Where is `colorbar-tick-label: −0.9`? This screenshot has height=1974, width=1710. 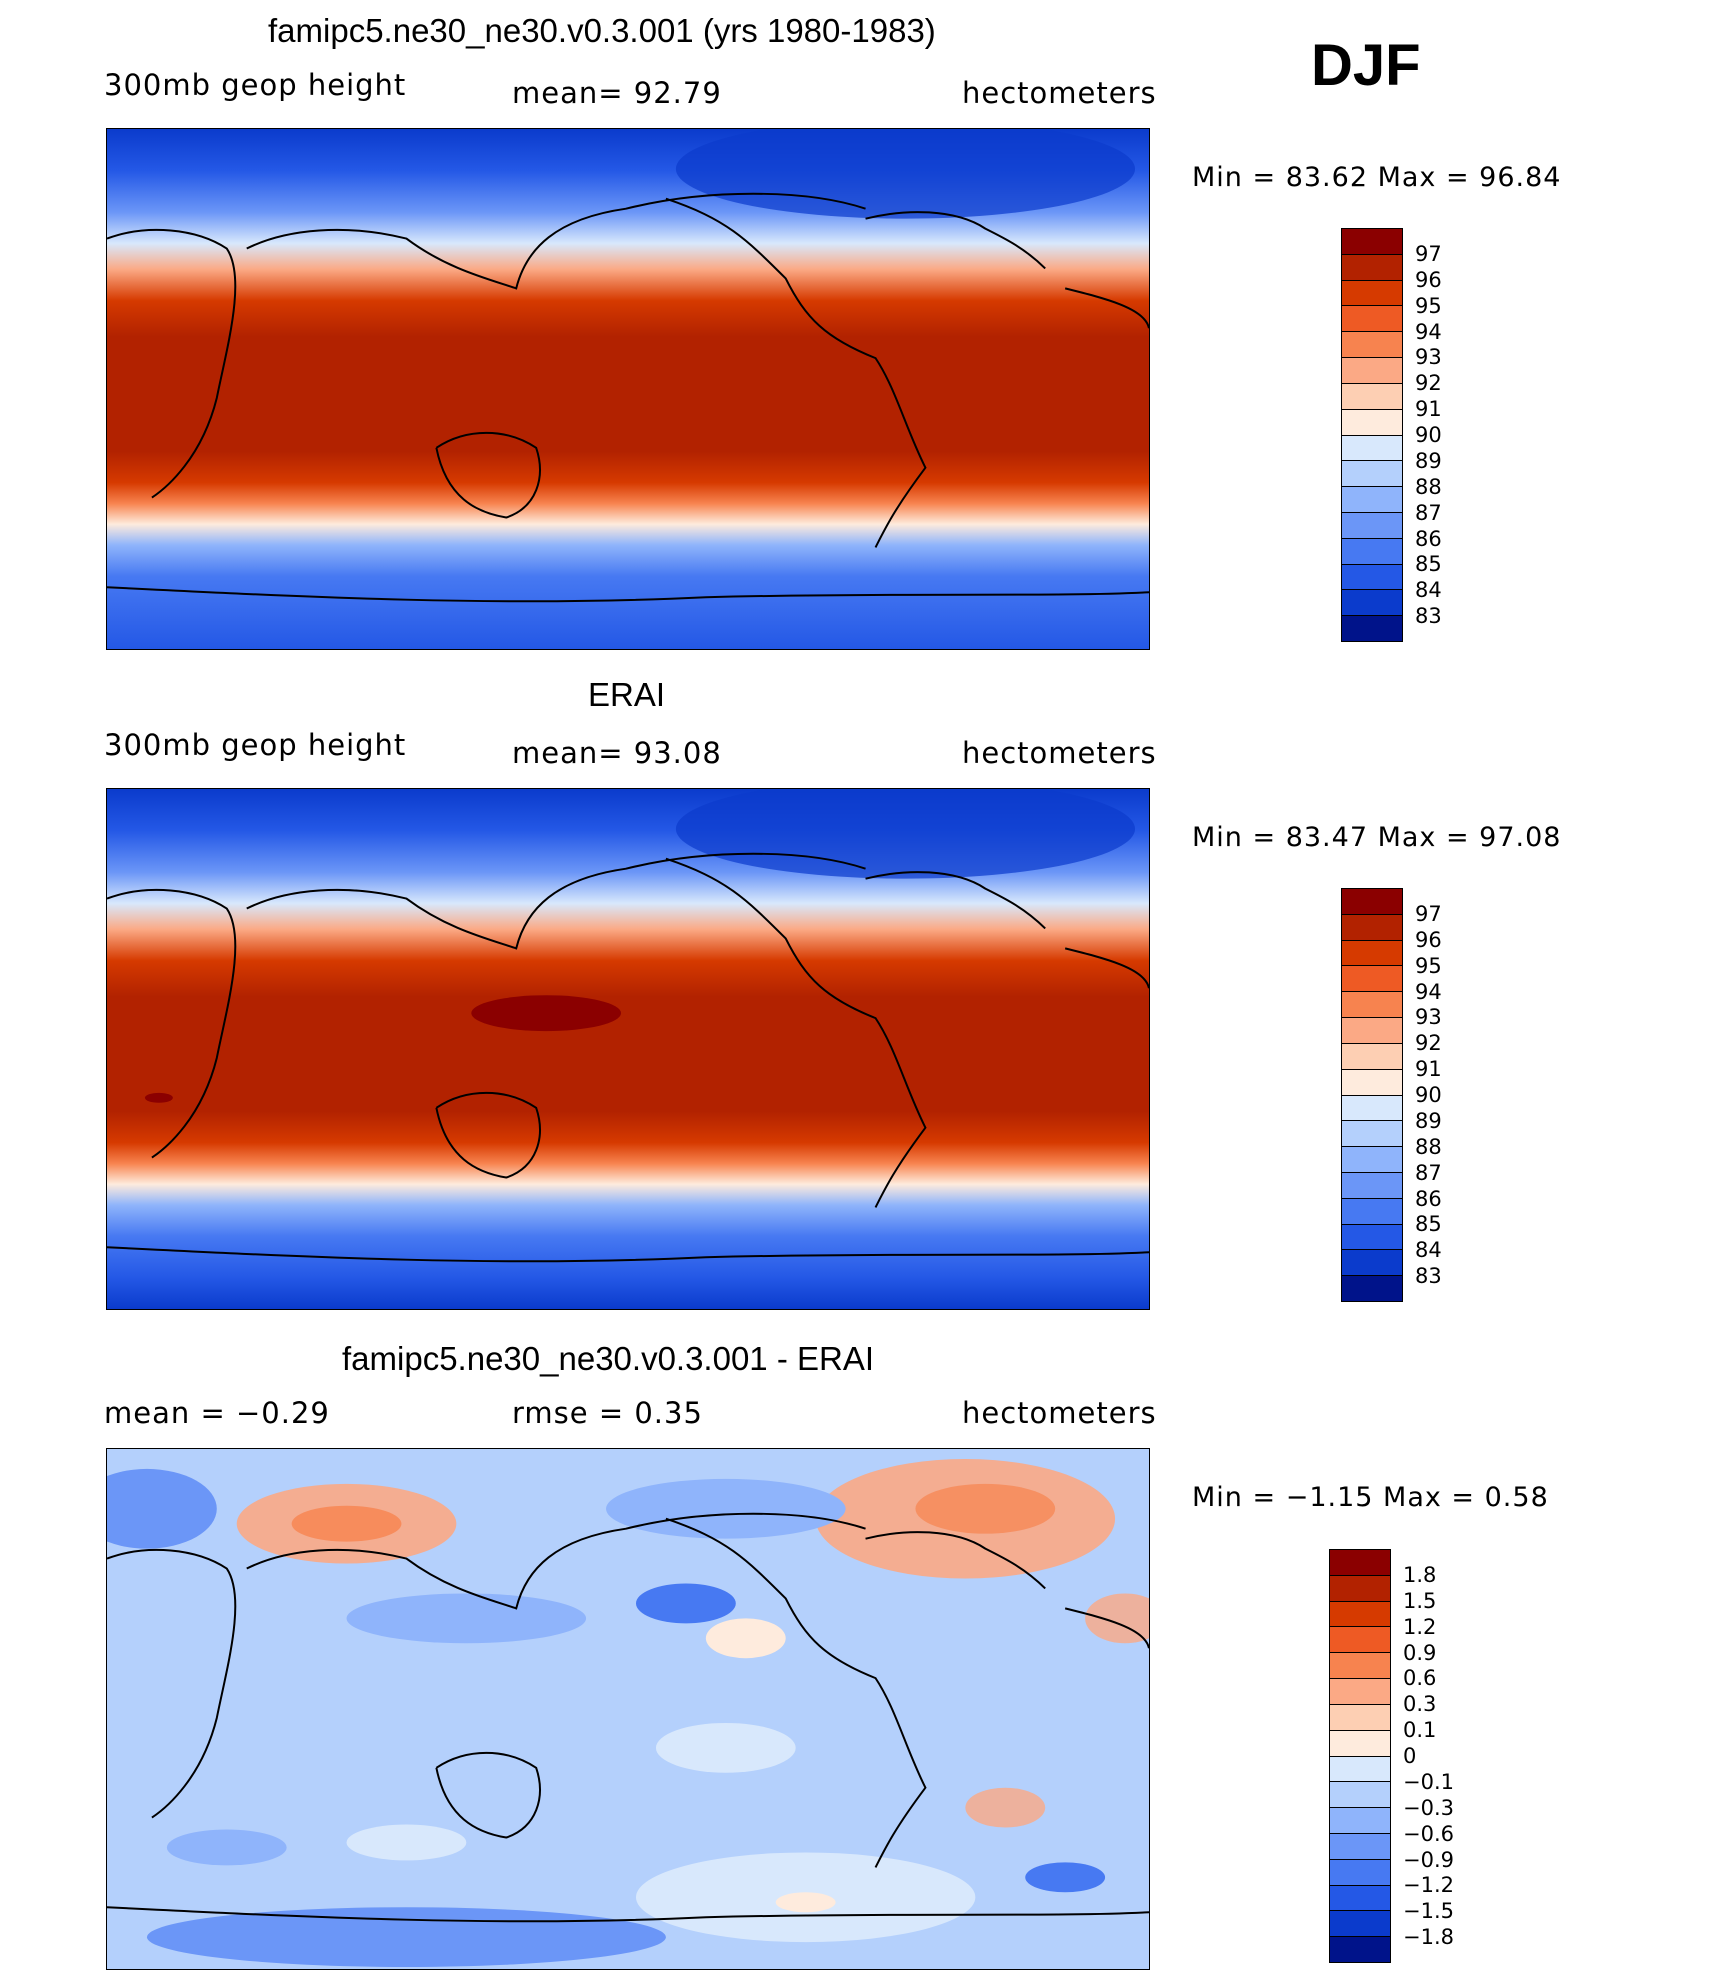
colorbar-tick-label: −0.9 is located at coordinates (1428, 1859).